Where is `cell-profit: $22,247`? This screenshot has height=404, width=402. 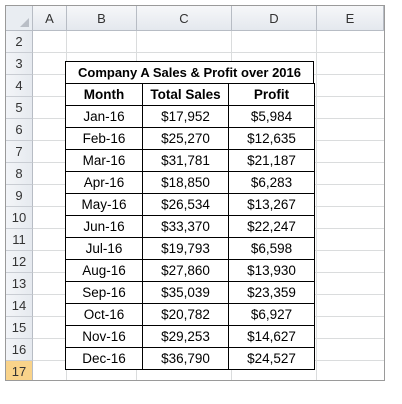
cell-profit: $22,247 is located at coordinates (271, 226).